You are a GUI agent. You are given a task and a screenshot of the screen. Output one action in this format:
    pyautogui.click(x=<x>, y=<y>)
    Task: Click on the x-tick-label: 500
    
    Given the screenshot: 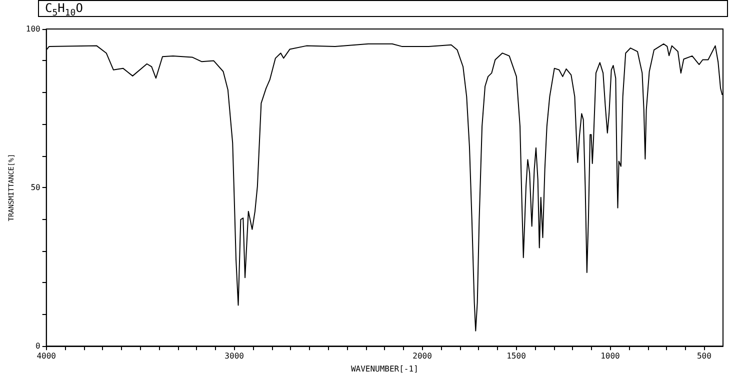 What is the action you would take?
    pyautogui.click(x=704, y=356)
    